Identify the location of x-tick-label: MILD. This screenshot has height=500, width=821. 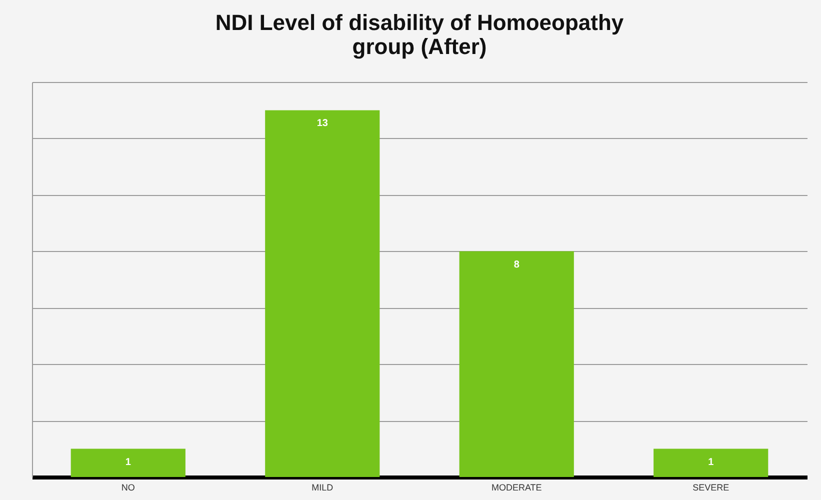
(323, 487).